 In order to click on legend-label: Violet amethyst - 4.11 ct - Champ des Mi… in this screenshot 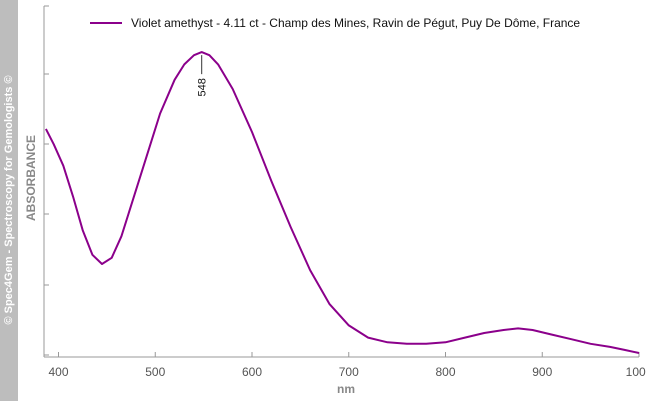, I will do `click(355, 23)`.